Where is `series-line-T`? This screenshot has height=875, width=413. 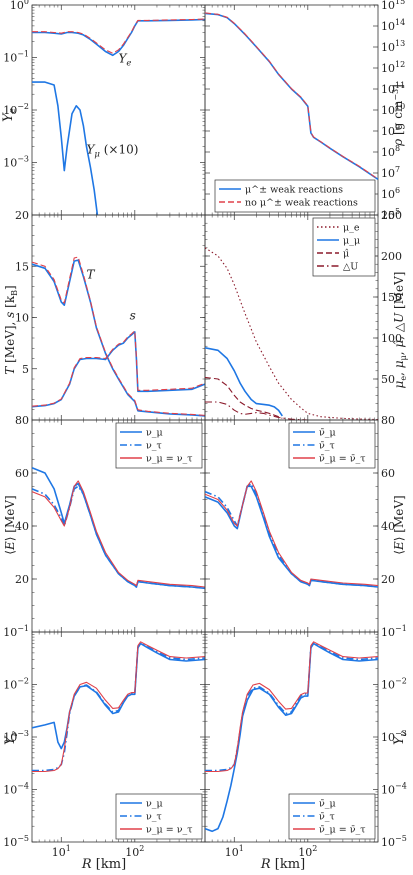 series-line-T is located at coordinates (118, 338).